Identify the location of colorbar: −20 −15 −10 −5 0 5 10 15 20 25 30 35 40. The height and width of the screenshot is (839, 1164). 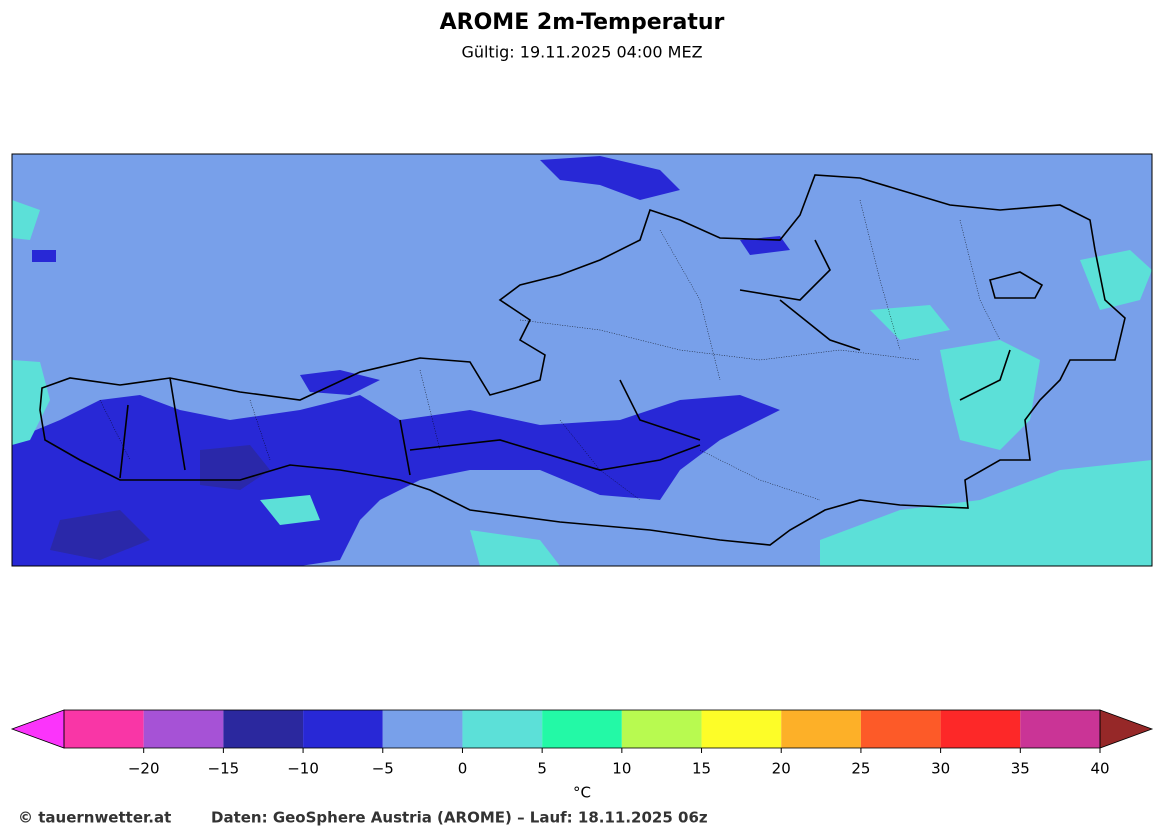
(582, 743).